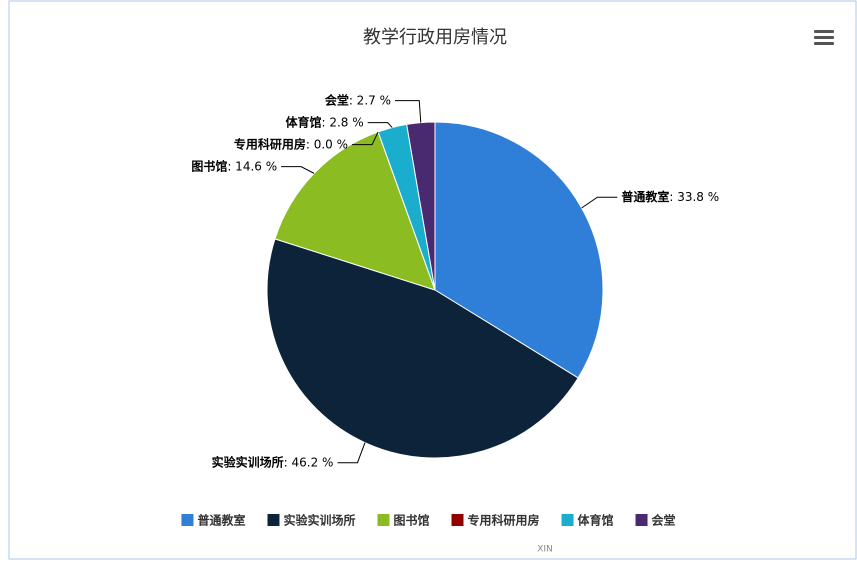  I want to click on data-label-value: : 0.0 %, so click(327, 144).